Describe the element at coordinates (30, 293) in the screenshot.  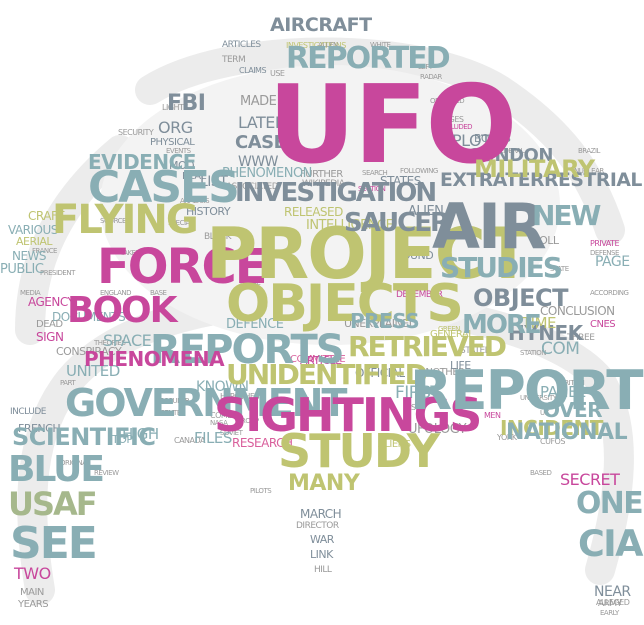
I see `cloud-word: MEDIA` at that location.